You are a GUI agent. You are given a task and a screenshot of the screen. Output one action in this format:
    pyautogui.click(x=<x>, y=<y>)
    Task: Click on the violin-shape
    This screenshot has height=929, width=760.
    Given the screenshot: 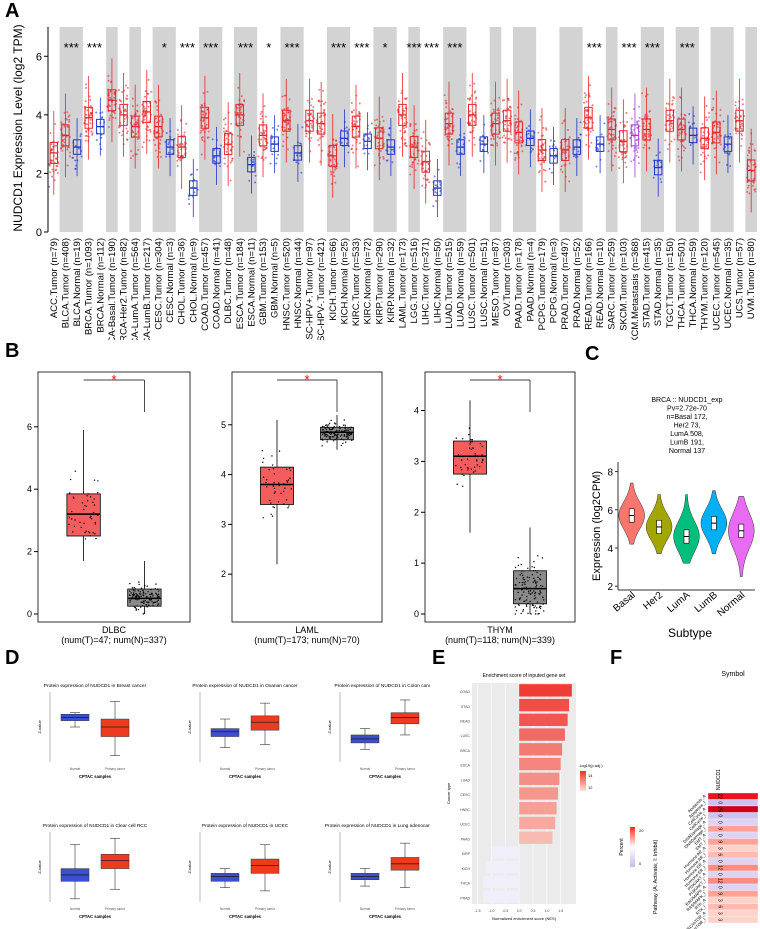 What is the action you would take?
    pyautogui.click(x=686, y=529)
    